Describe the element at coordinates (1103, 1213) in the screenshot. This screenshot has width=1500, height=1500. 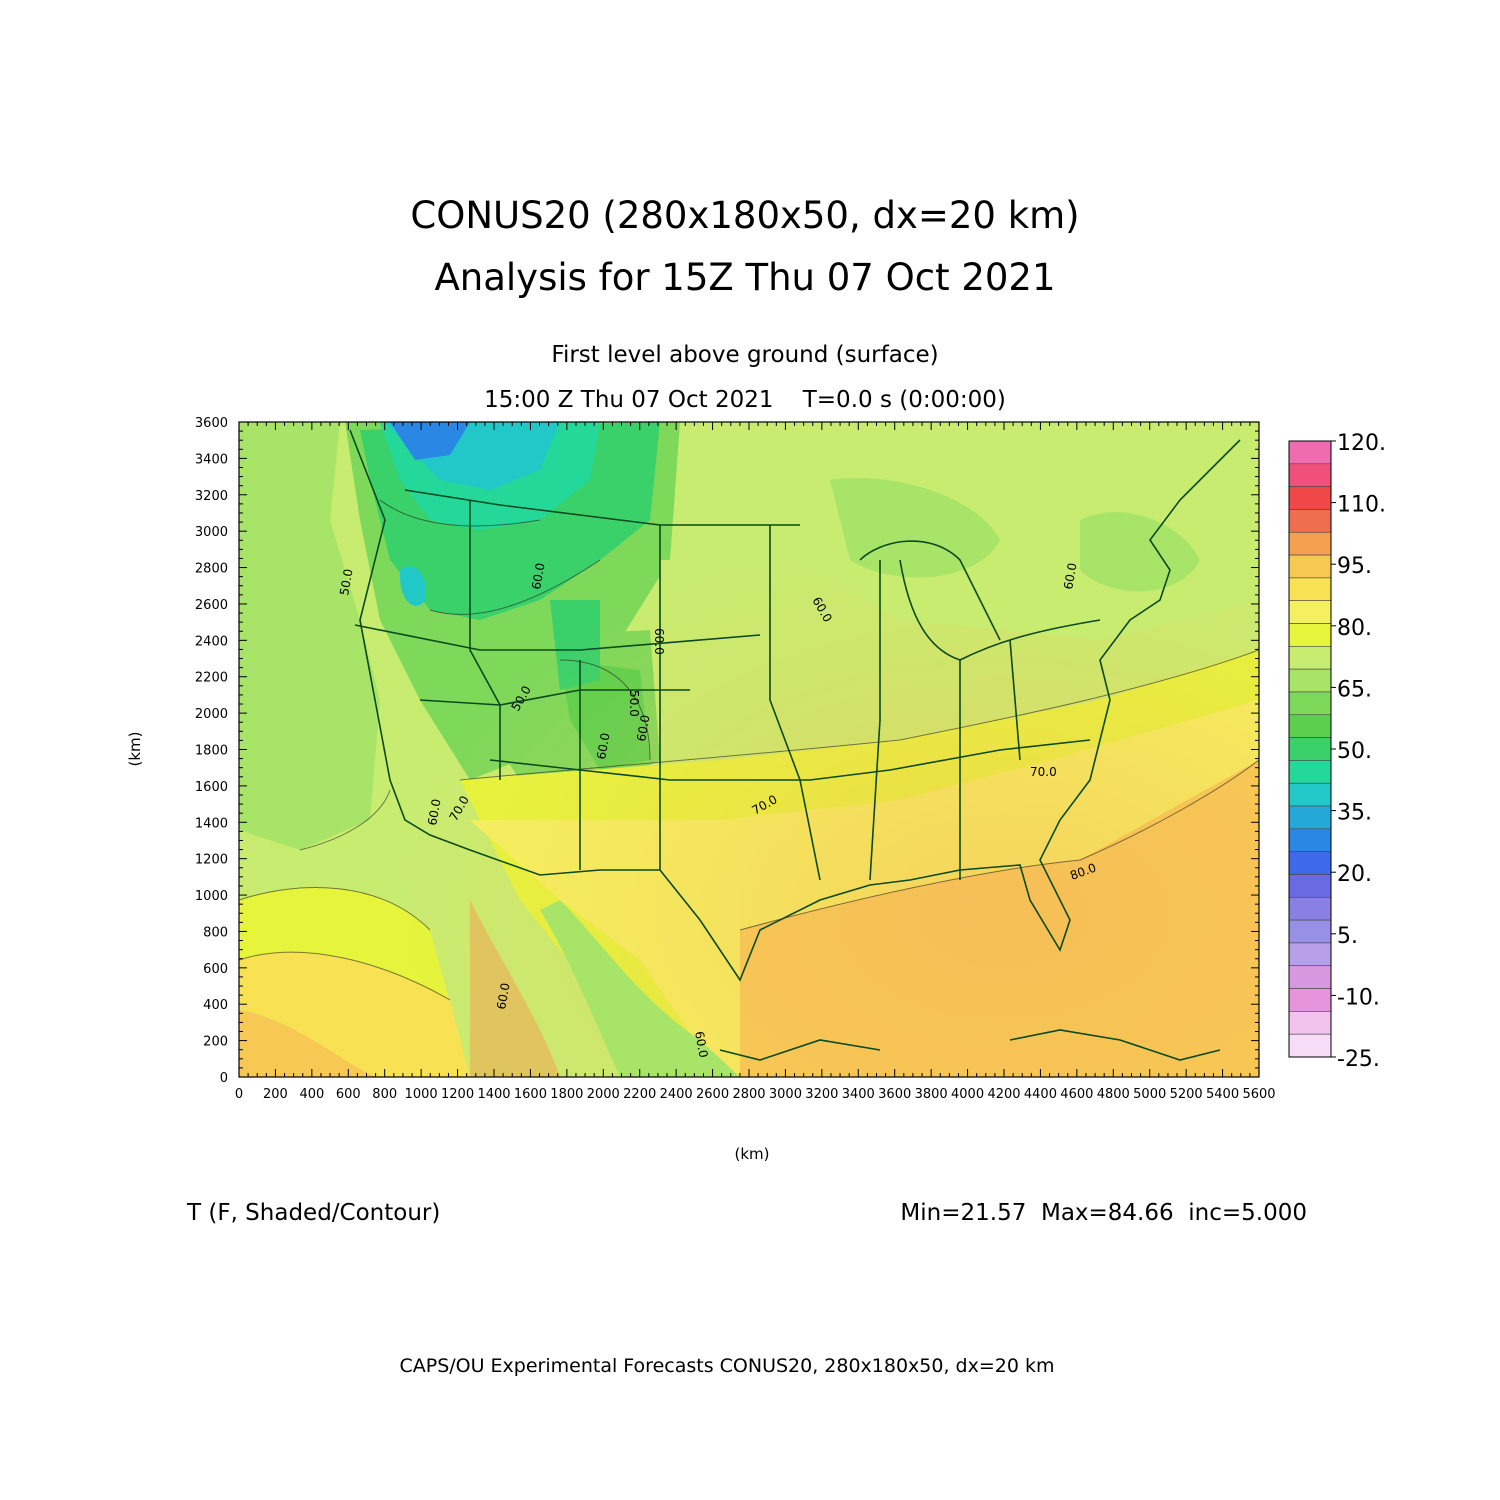
I see `min-max-info: Min=21.57 Max=84.66 inc=5.000` at that location.